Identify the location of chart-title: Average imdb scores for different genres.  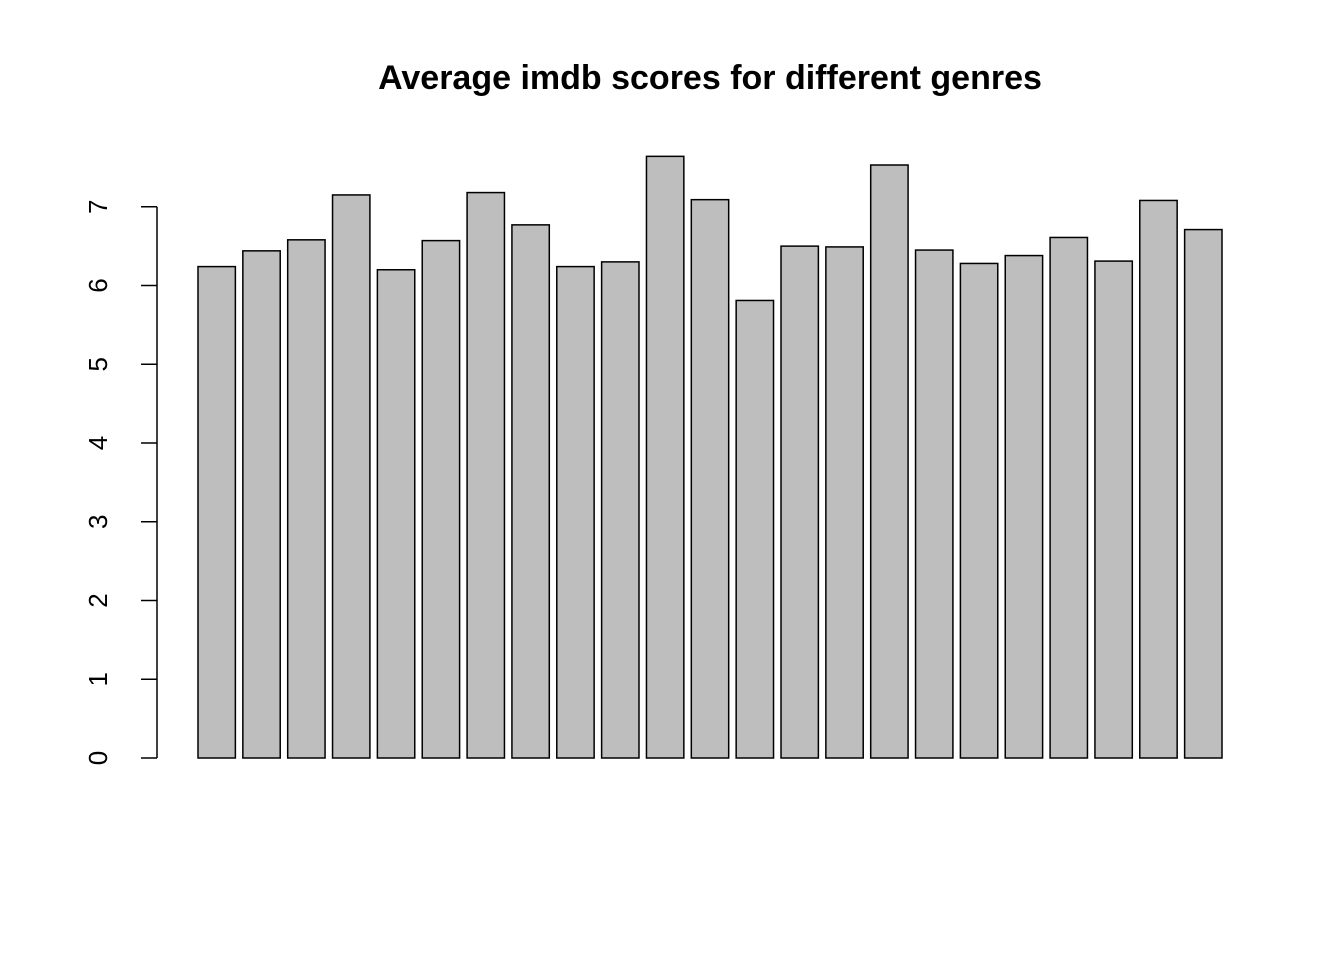
(710, 78).